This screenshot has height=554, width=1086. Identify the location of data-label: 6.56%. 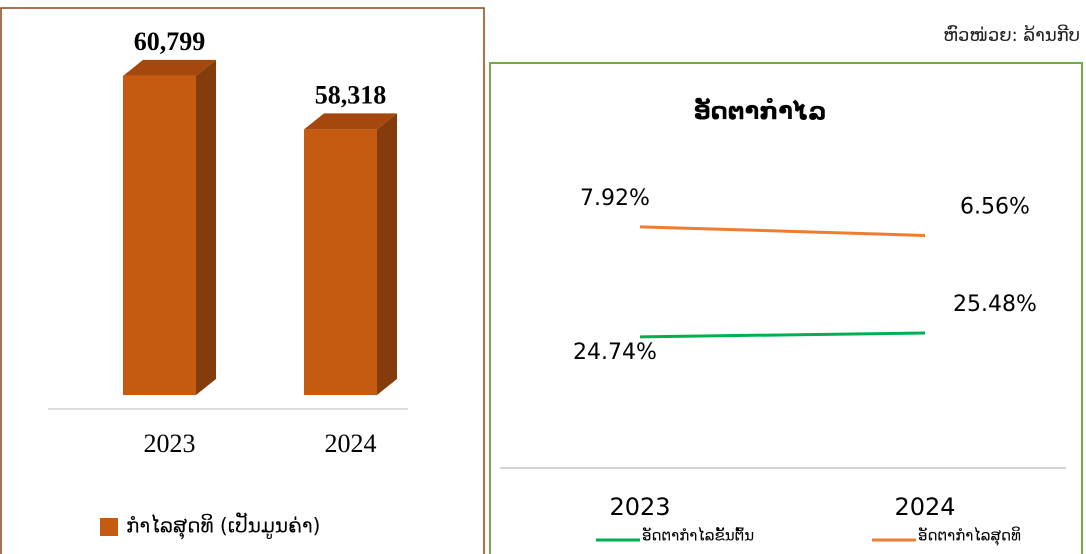
(995, 206).